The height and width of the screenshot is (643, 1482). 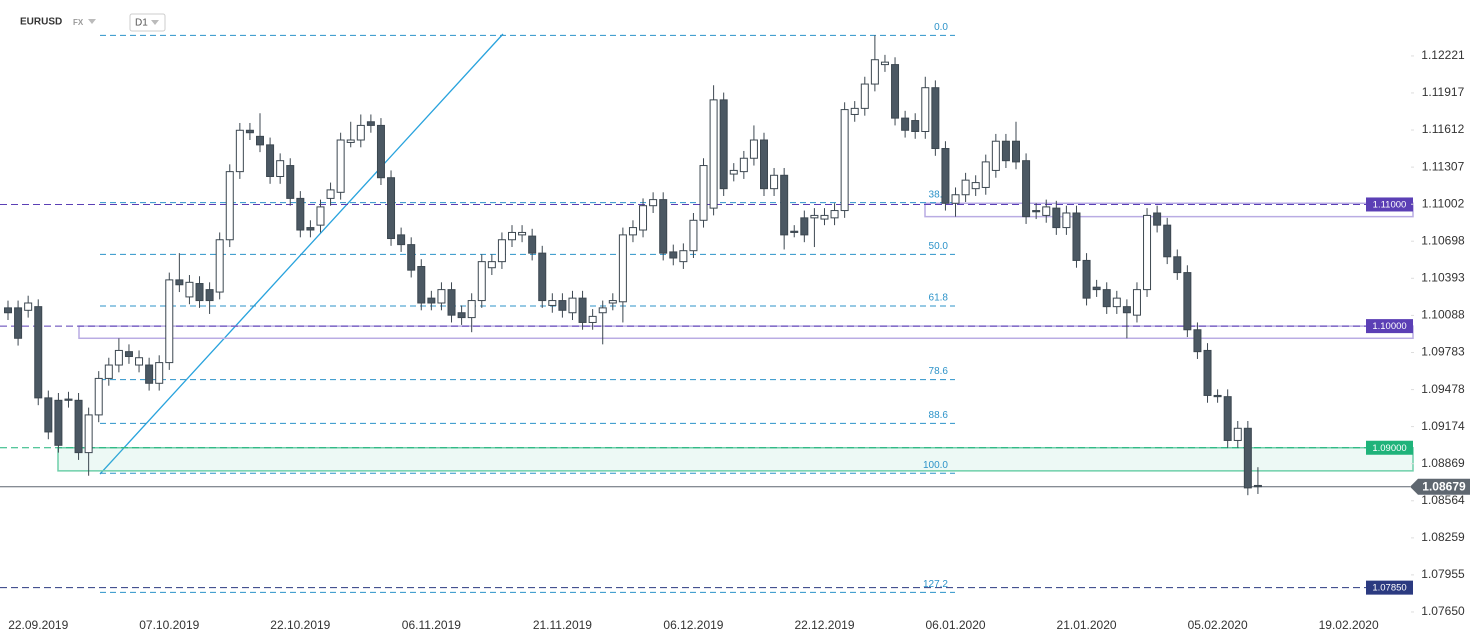 I want to click on level-tag, so click(x=1389, y=587).